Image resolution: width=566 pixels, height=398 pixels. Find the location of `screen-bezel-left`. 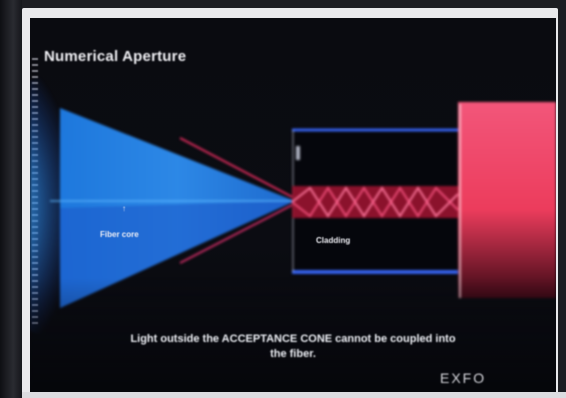

screen-bezel-left is located at coordinates (11, 199).